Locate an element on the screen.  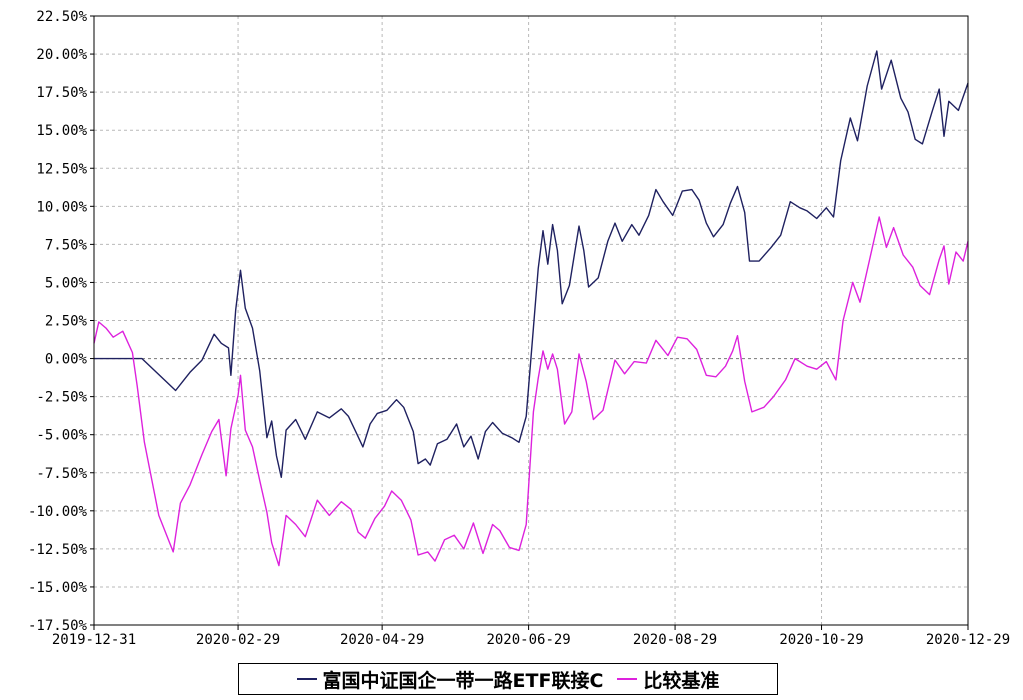
x-tick-label: 2020-02-29 is located at coordinates (238, 640).